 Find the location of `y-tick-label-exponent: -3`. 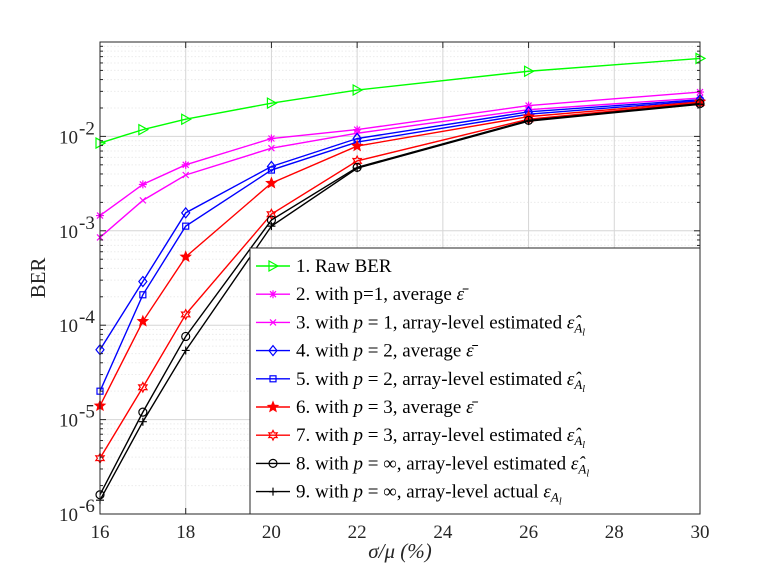

y-tick-label-exponent: -3 is located at coordinates (87, 223).